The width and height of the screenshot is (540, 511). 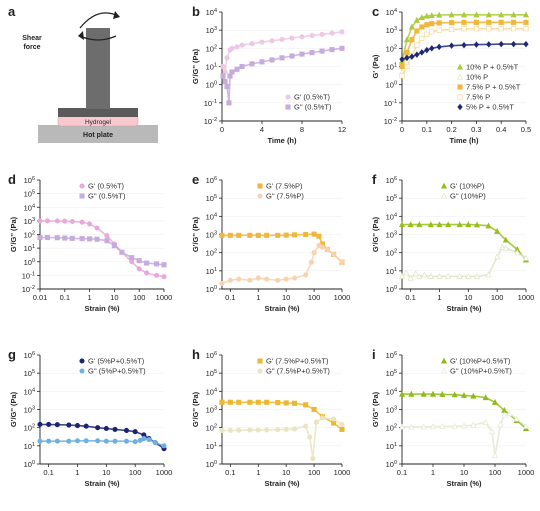 What do you see at coordinates (28, 275) in the screenshot?
I see `y-tick-label: 10⁻¹` at bounding box center [28, 275].